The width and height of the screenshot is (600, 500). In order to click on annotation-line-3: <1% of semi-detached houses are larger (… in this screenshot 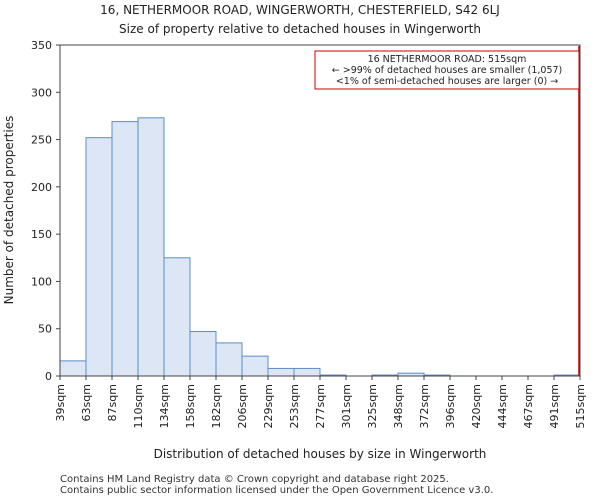, I will do `click(447, 81)`.